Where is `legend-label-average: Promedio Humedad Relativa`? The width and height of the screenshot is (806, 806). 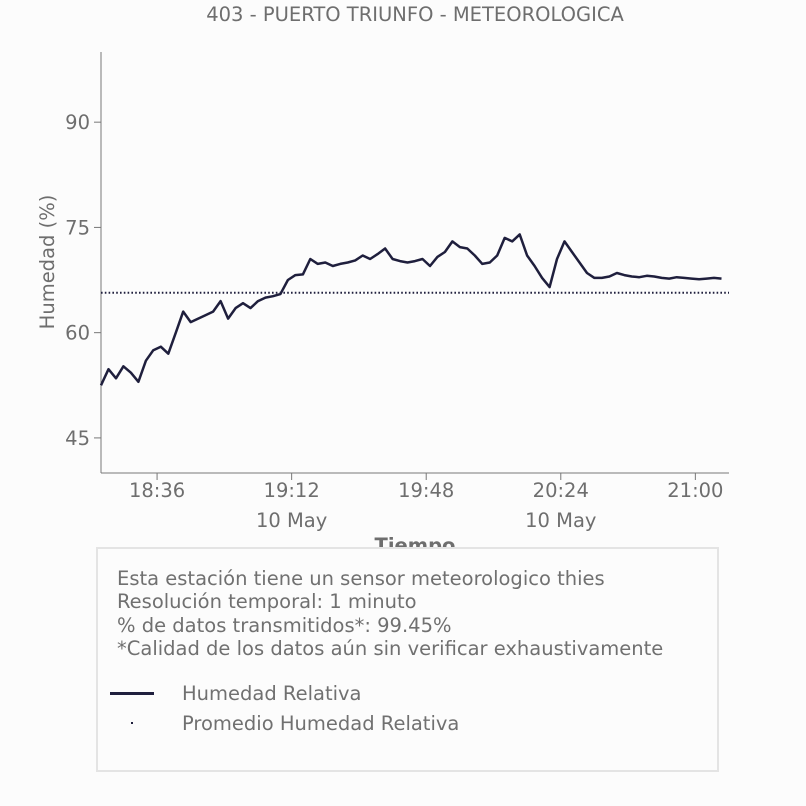 legend-label-average: Promedio Humedad Relativa is located at coordinates (321, 723).